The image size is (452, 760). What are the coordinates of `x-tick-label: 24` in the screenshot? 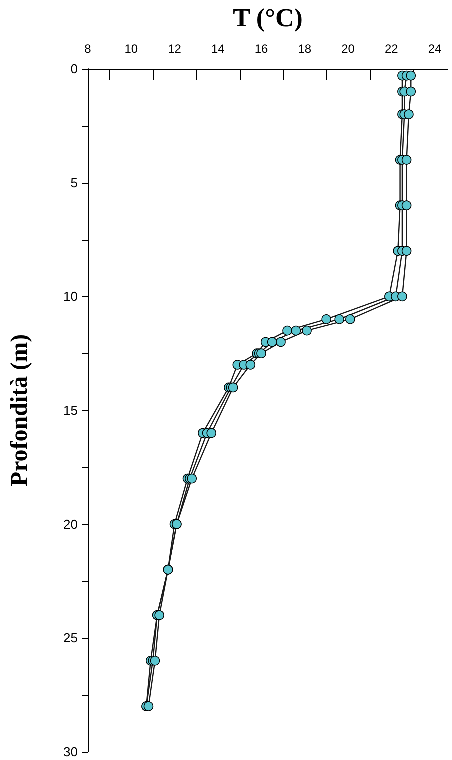 It's located at (435, 49).